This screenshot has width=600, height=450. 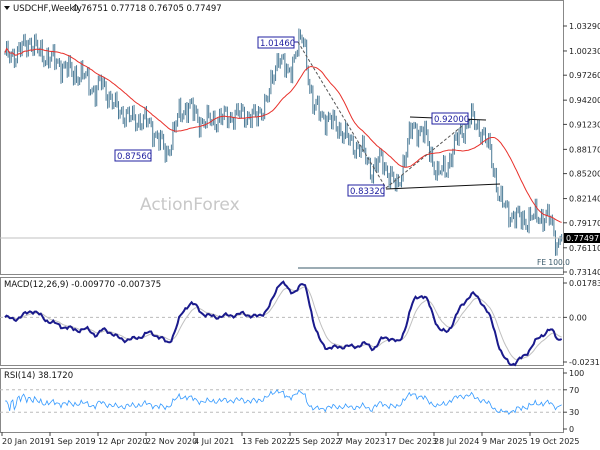 I want to click on svg-text: 1.01460, so click(x=277, y=44).